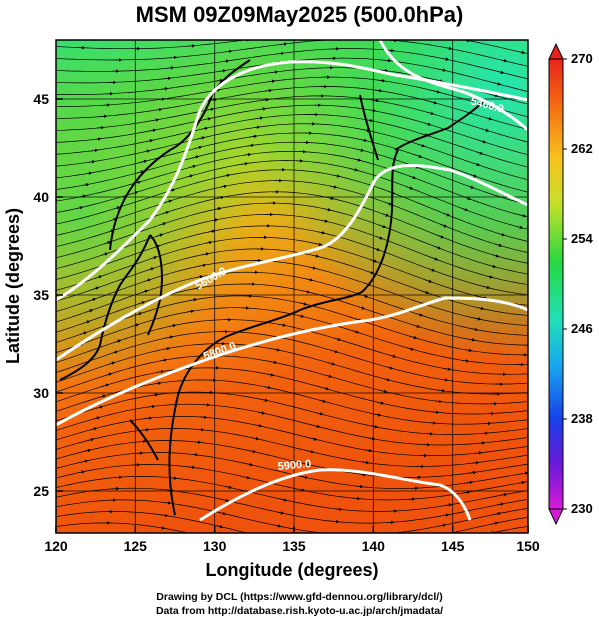 This screenshot has width=599, height=625. Describe the element at coordinates (299, 14) in the screenshot. I see `map-title: MSM 09Z09May2025 (500.0hPa)` at that location.